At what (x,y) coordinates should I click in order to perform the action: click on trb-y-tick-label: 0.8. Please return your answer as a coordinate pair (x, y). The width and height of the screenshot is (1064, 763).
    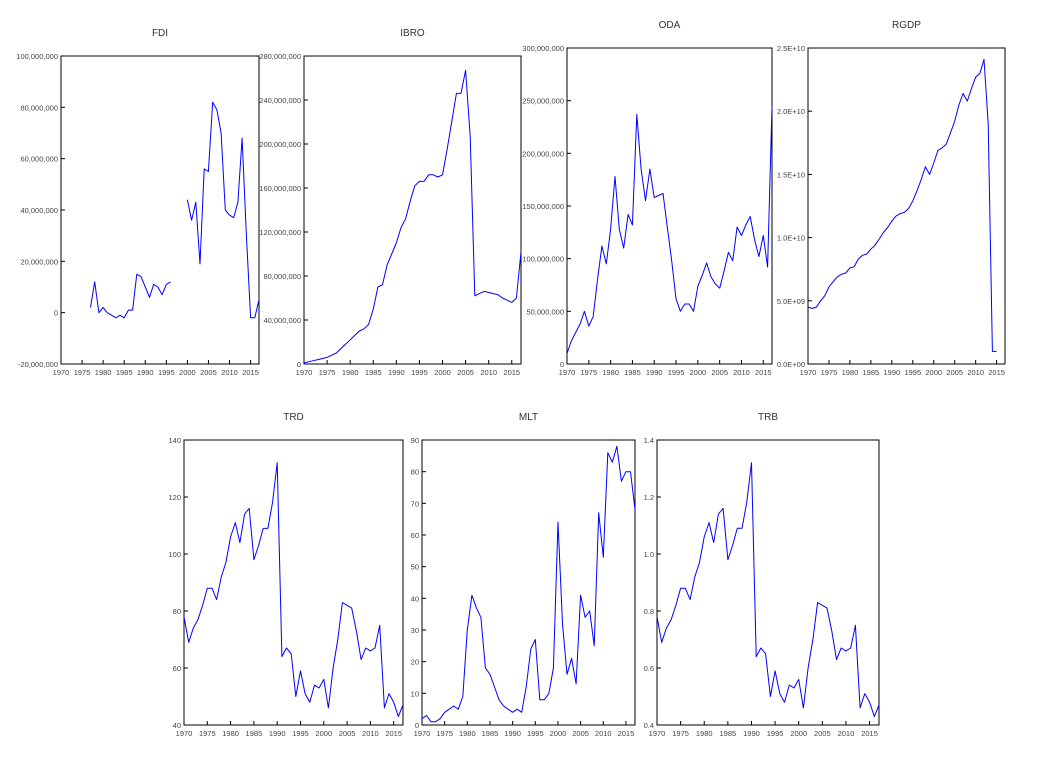
    Looking at the image, I should click on (649, 611).